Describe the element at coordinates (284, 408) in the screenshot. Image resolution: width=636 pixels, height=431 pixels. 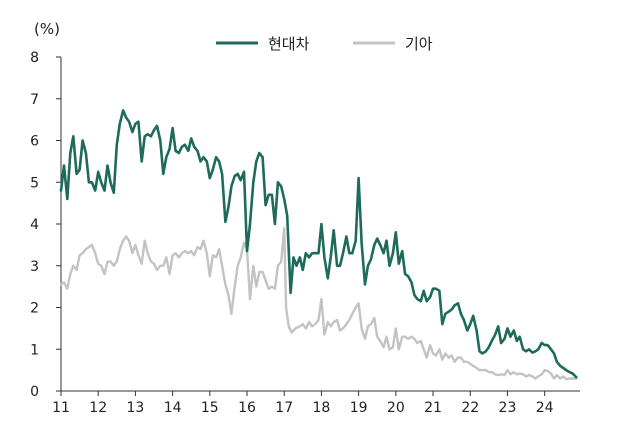
I see `x-tick-label: 17` at that location.